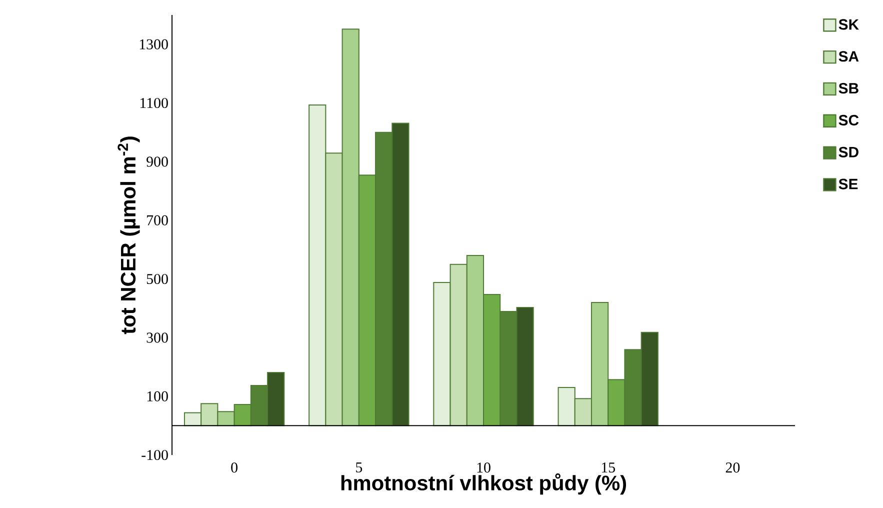 The height and width of the screenshot is (508, 883). What do you see at coordinates (154, 103) in the screenshot?
I see `y-tick-label: 1100` at bounding box center [154, 103].